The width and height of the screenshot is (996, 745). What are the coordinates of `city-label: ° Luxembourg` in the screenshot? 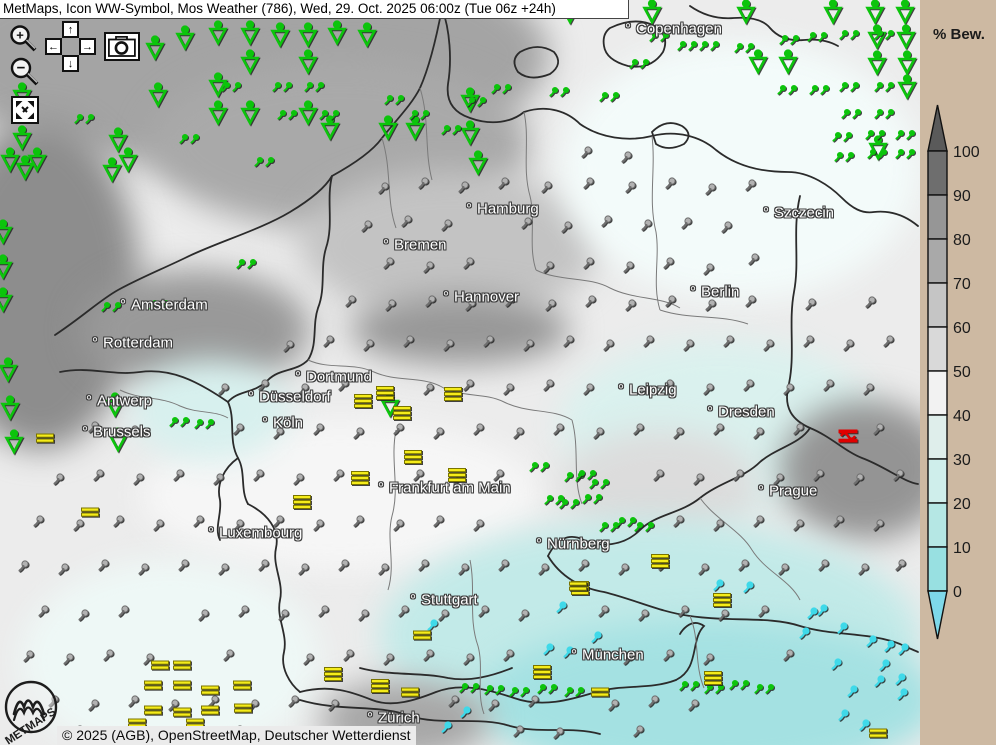 It's located at (255, 533).